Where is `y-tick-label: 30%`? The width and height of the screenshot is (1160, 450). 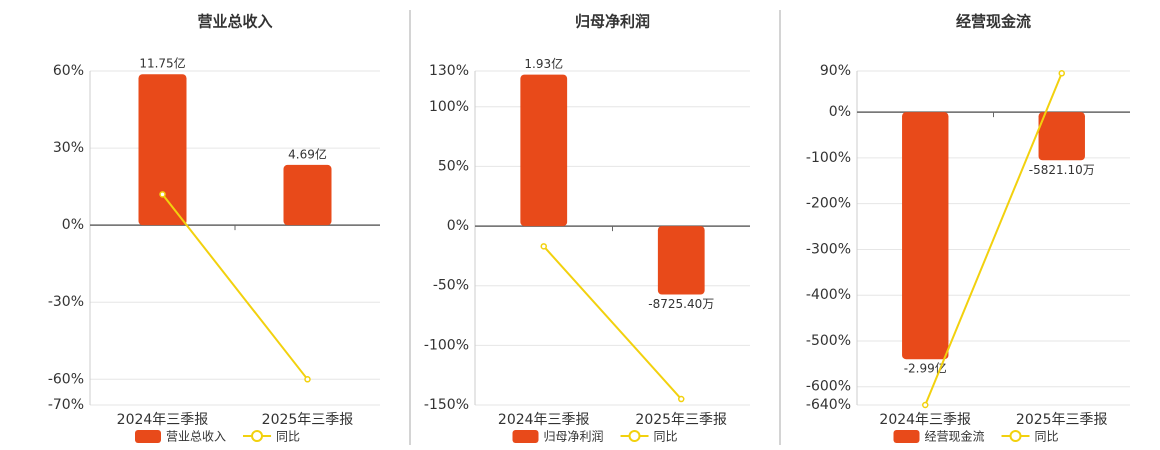
y-tick-label: 30% is located at coordinates (68, 148).